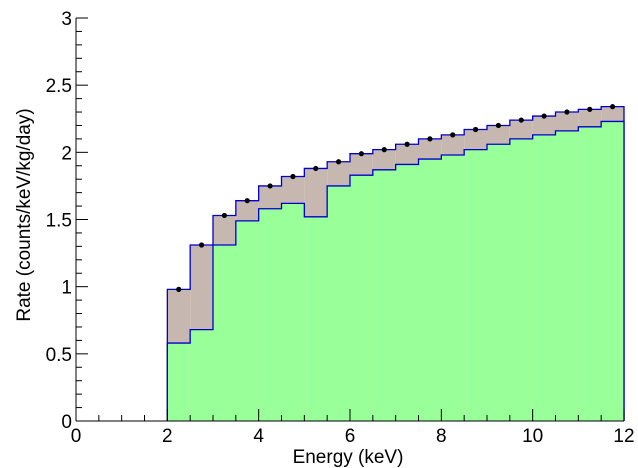  I want to click on y-tick-label-2: 1, so click(66, 288).